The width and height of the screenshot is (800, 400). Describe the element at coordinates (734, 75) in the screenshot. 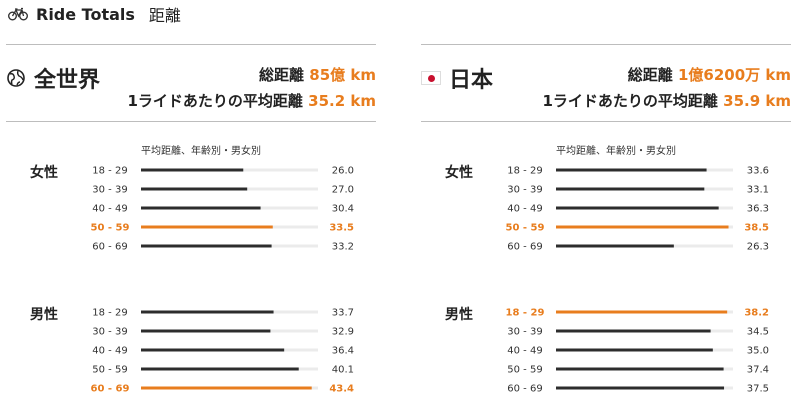

I see `total-distance-value: 1億6200万 km` at that location.